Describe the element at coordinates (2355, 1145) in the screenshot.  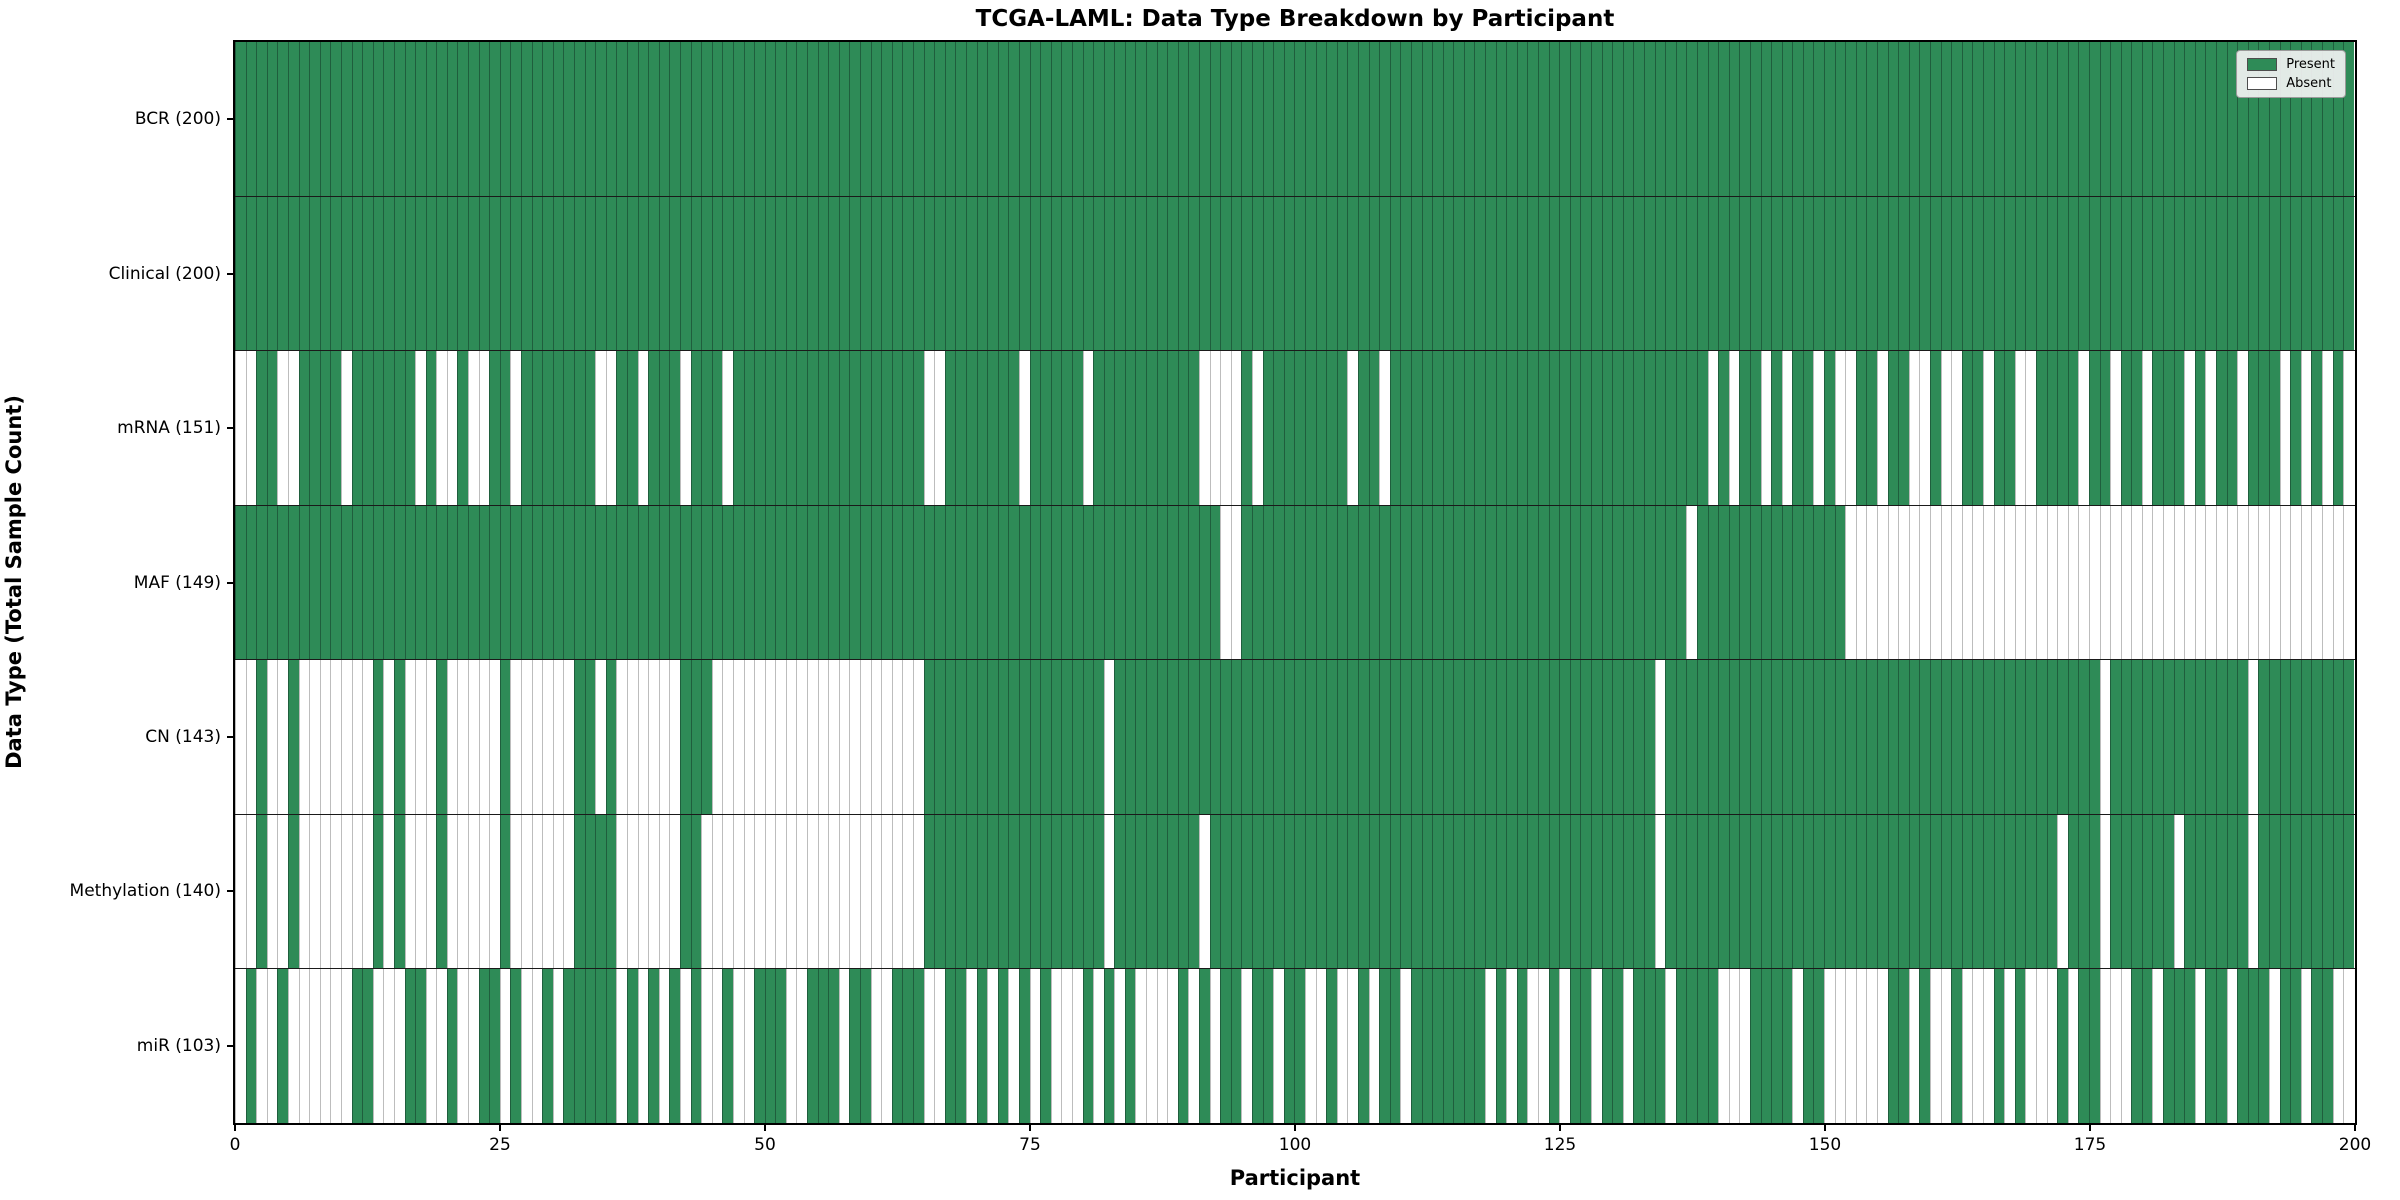
I see `x-tick-label-200: 200` at that location.